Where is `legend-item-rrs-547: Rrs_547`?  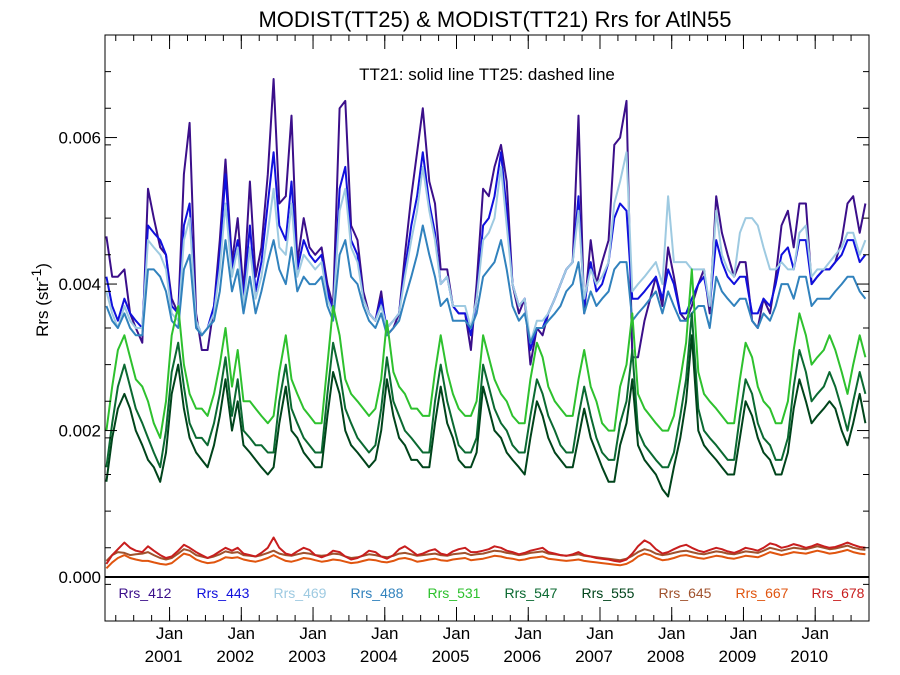 legend-item-rrs-547: Rrs_547 is located at coordinates (531, 593).